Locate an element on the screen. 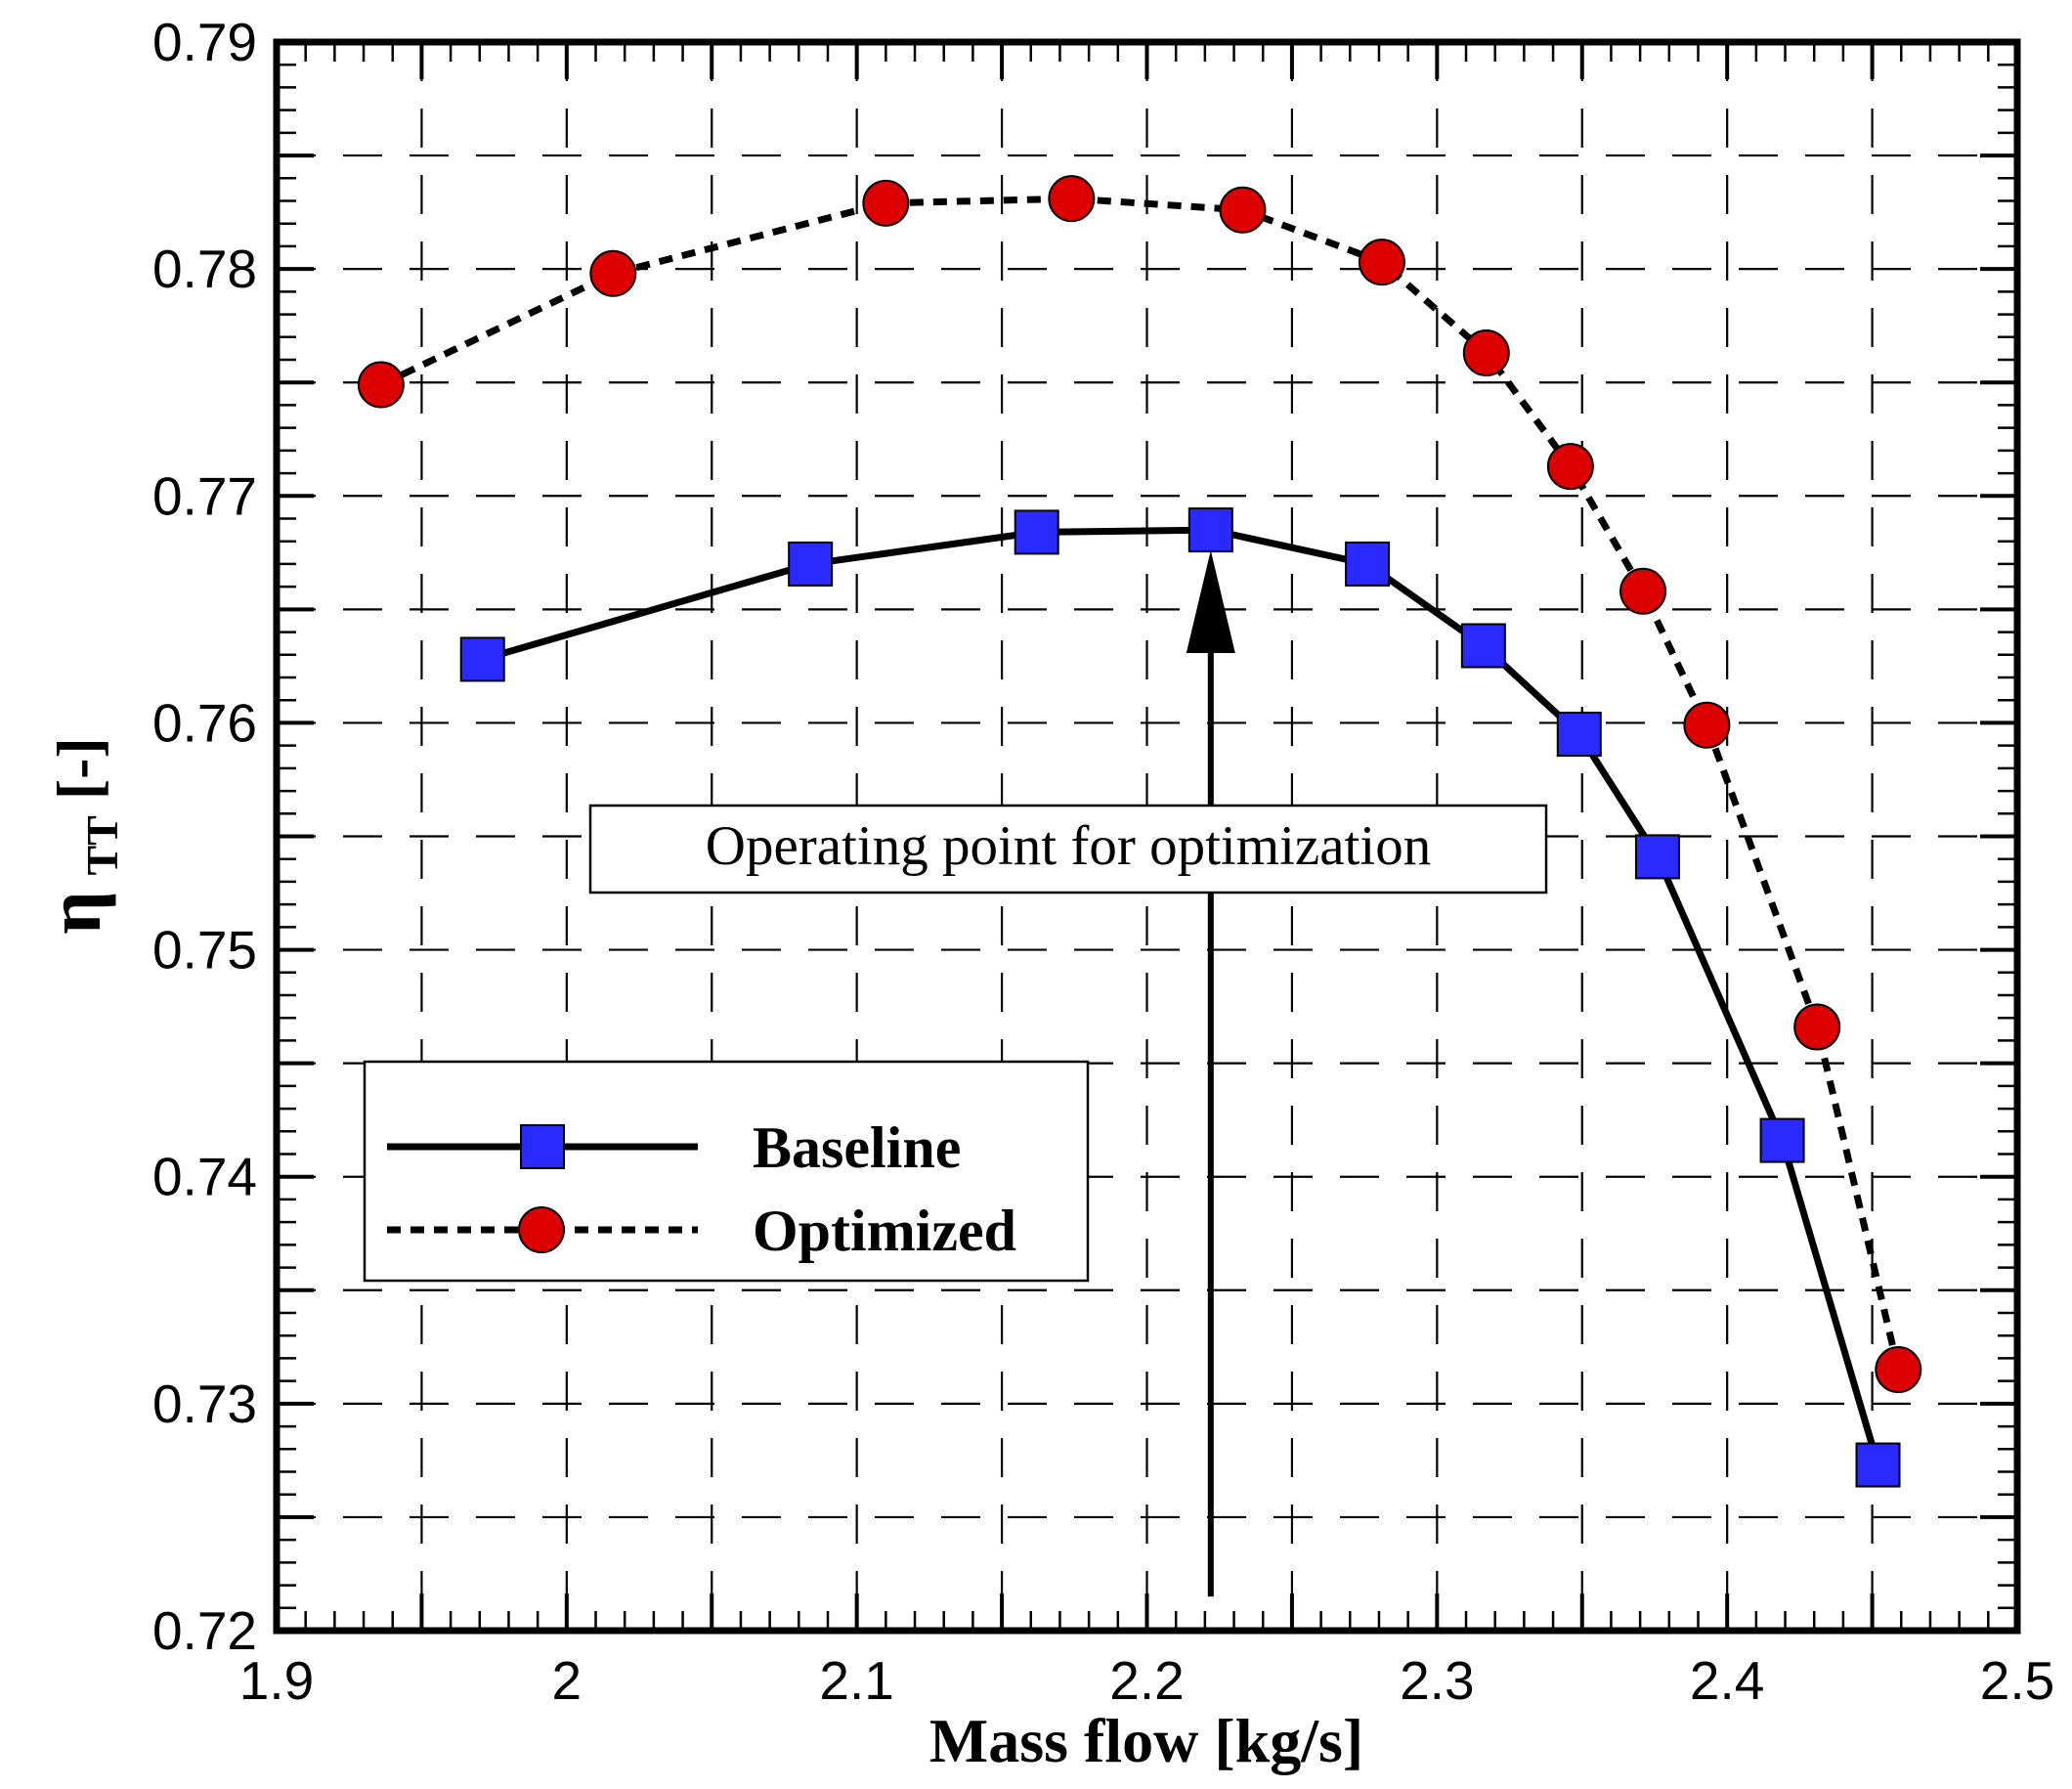 Image resolution: width=2072 pixels, height=1789 pixels. y-tick-label: 0.77 is located at coordinates (204, 496).